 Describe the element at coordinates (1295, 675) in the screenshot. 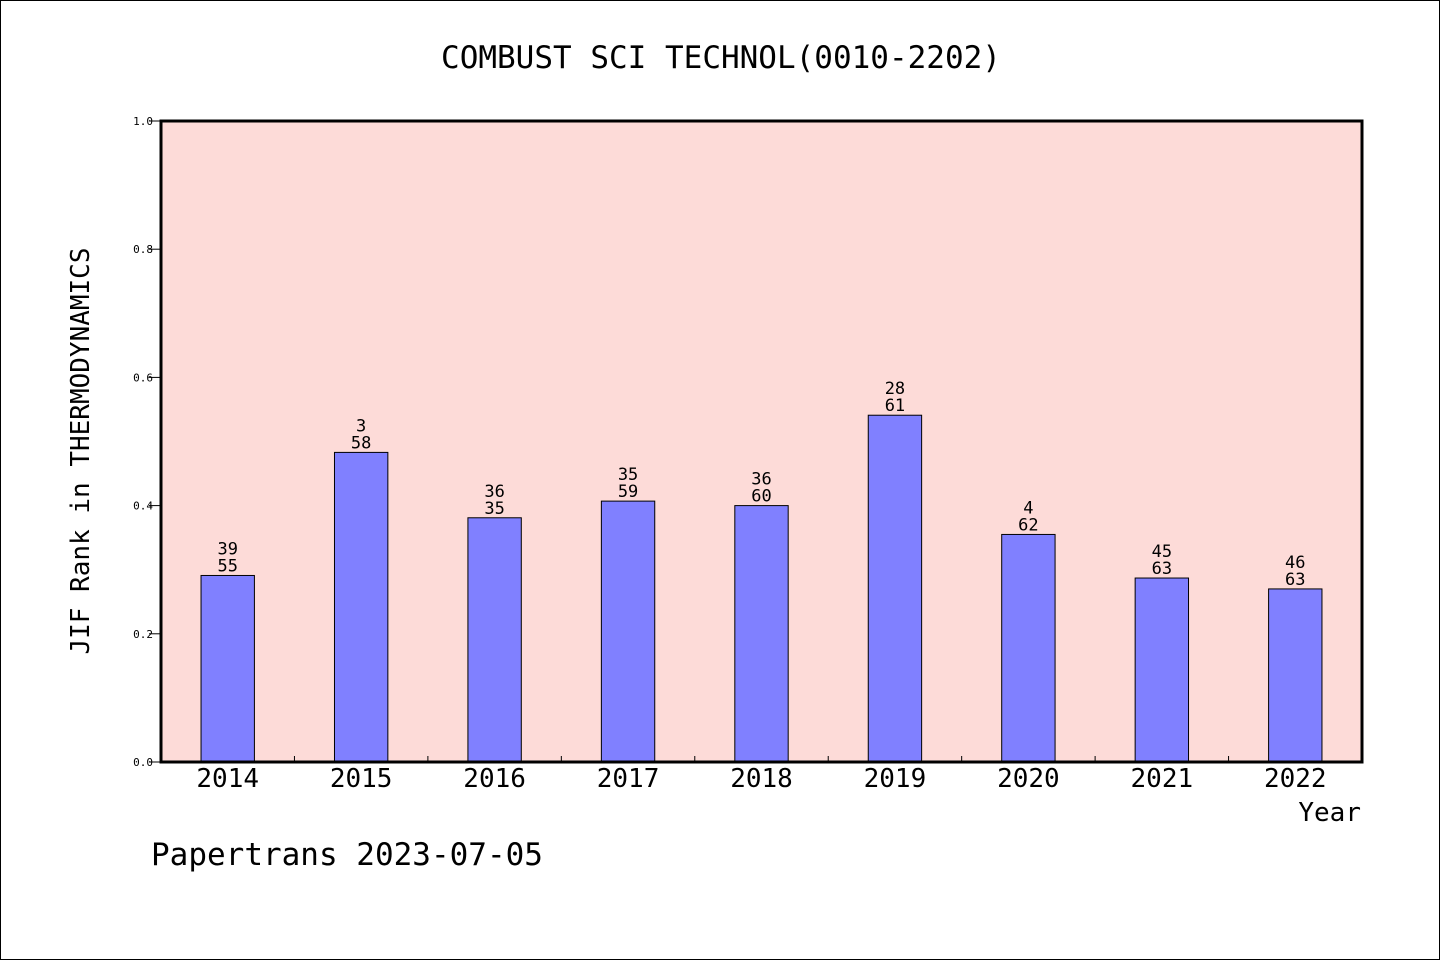

I see `bar-2022` at that location.